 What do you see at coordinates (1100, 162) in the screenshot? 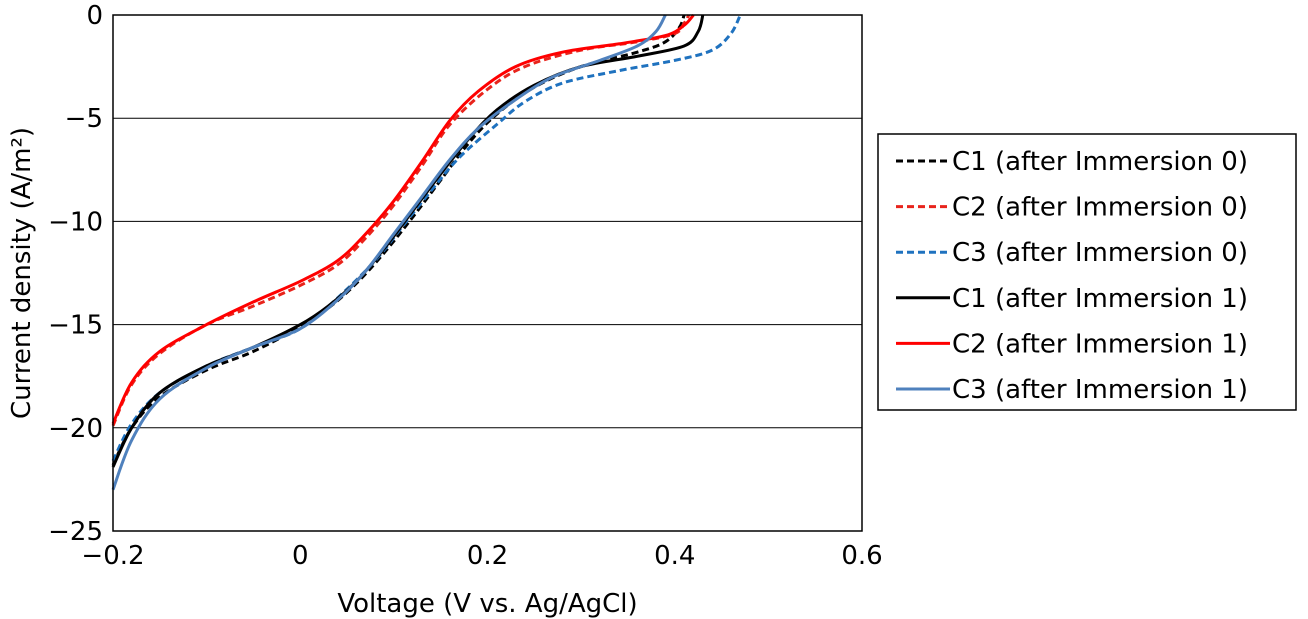
I see `legend-label-1: C1 (after Immersion 0)` at bounding box center [1100, 162].